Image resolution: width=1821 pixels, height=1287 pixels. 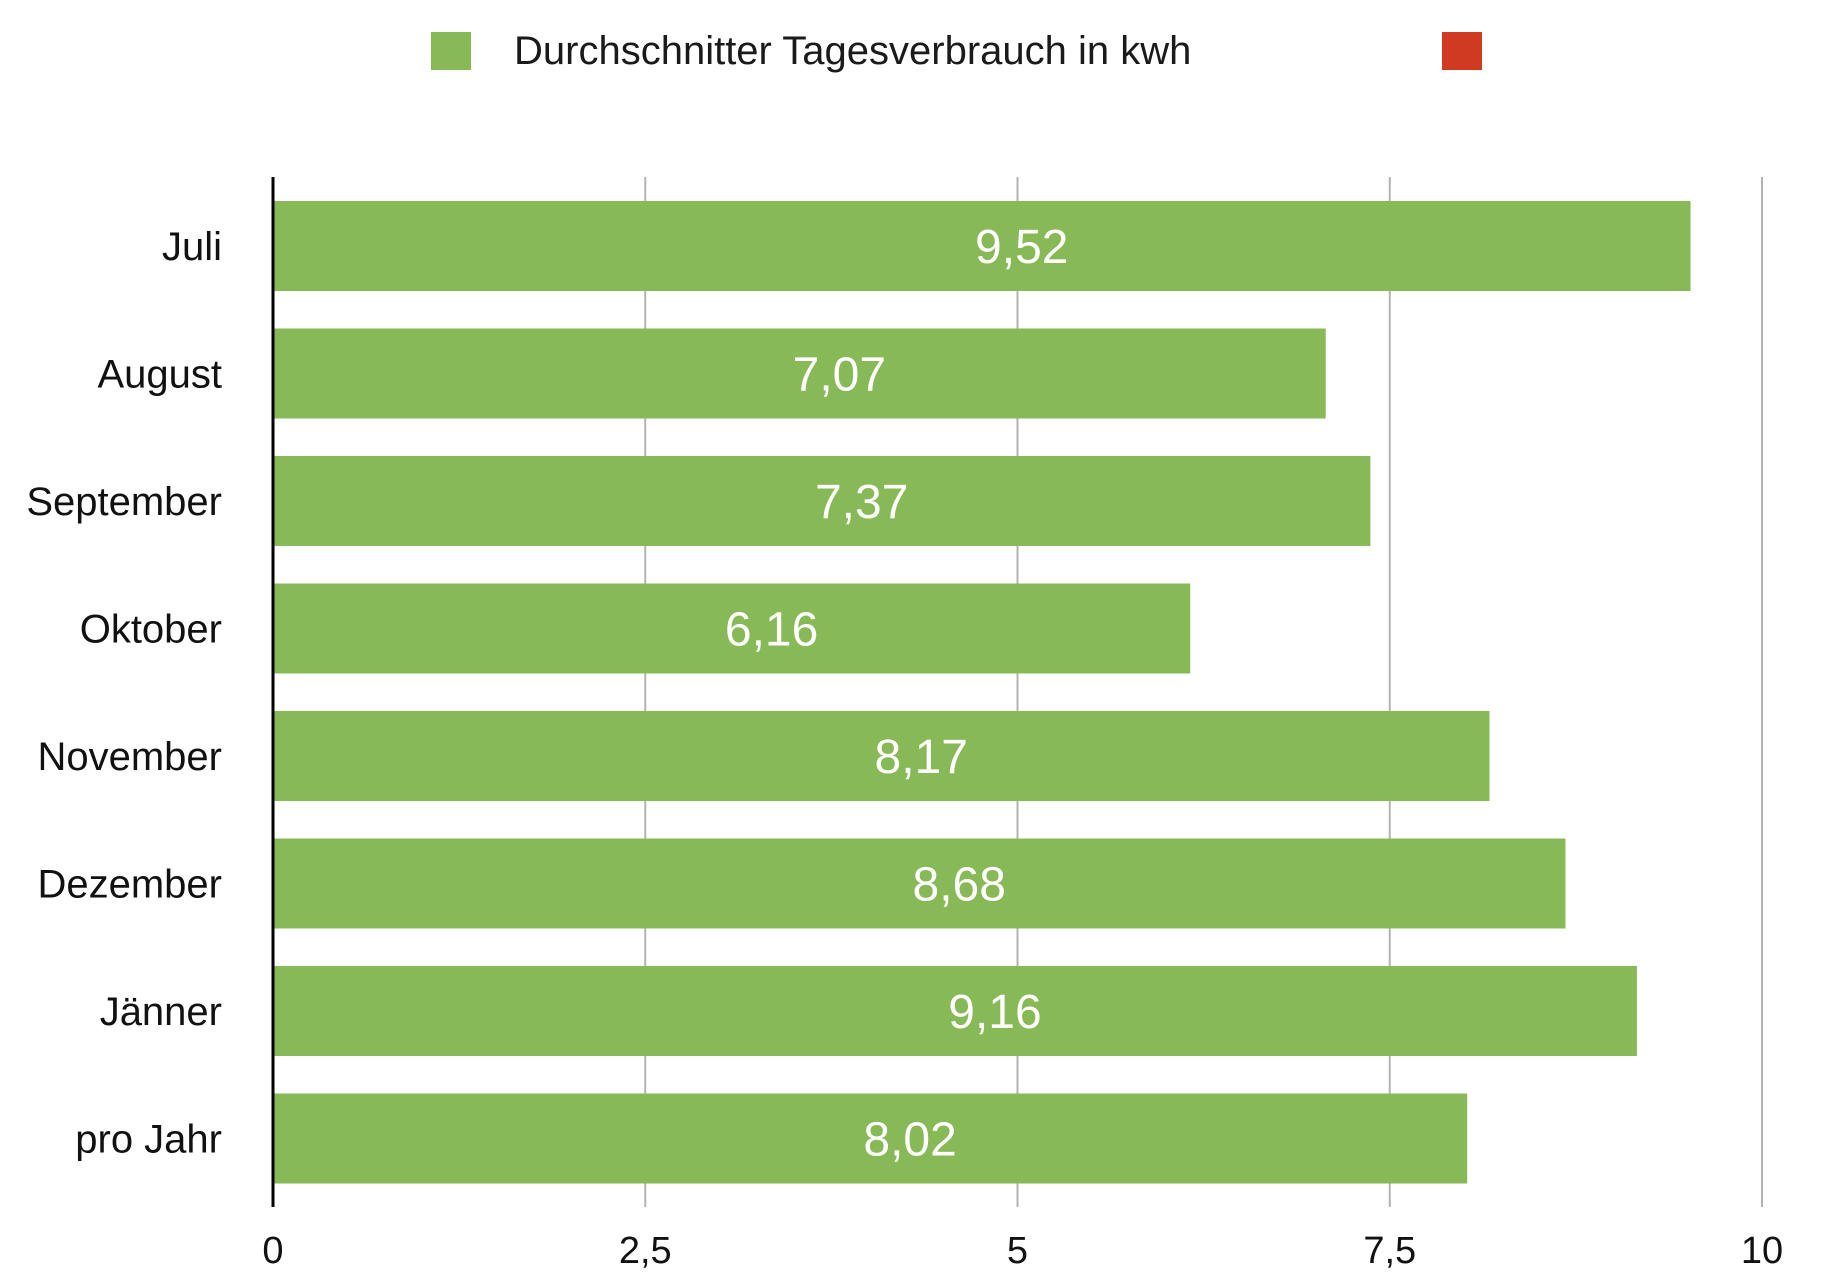 I want to click on category-label: August, so click(x=159, y=375).